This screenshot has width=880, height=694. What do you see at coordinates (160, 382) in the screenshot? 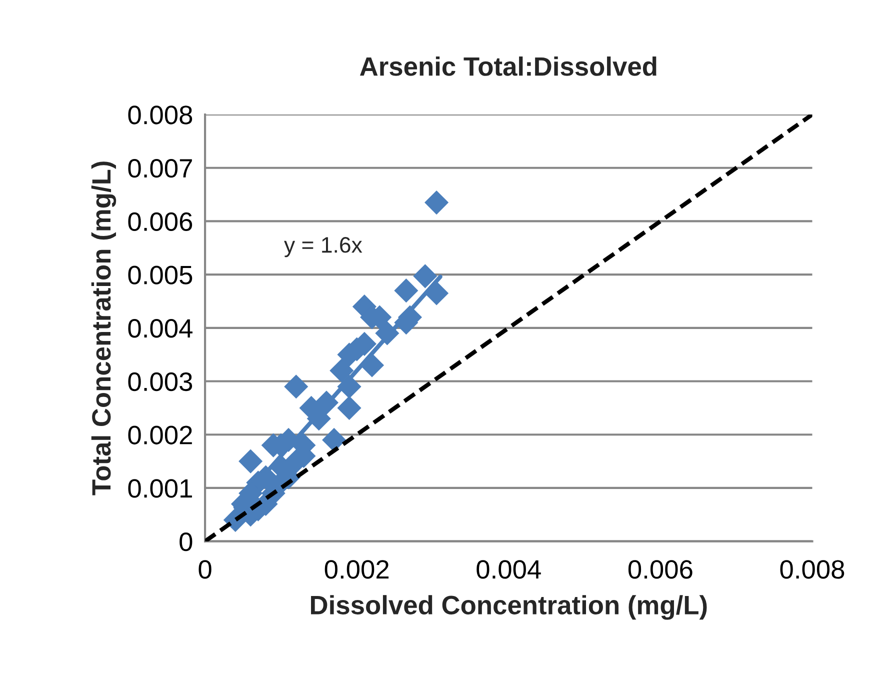
I see `y-tick-label: 0.003` at bounding box center [160, 382].